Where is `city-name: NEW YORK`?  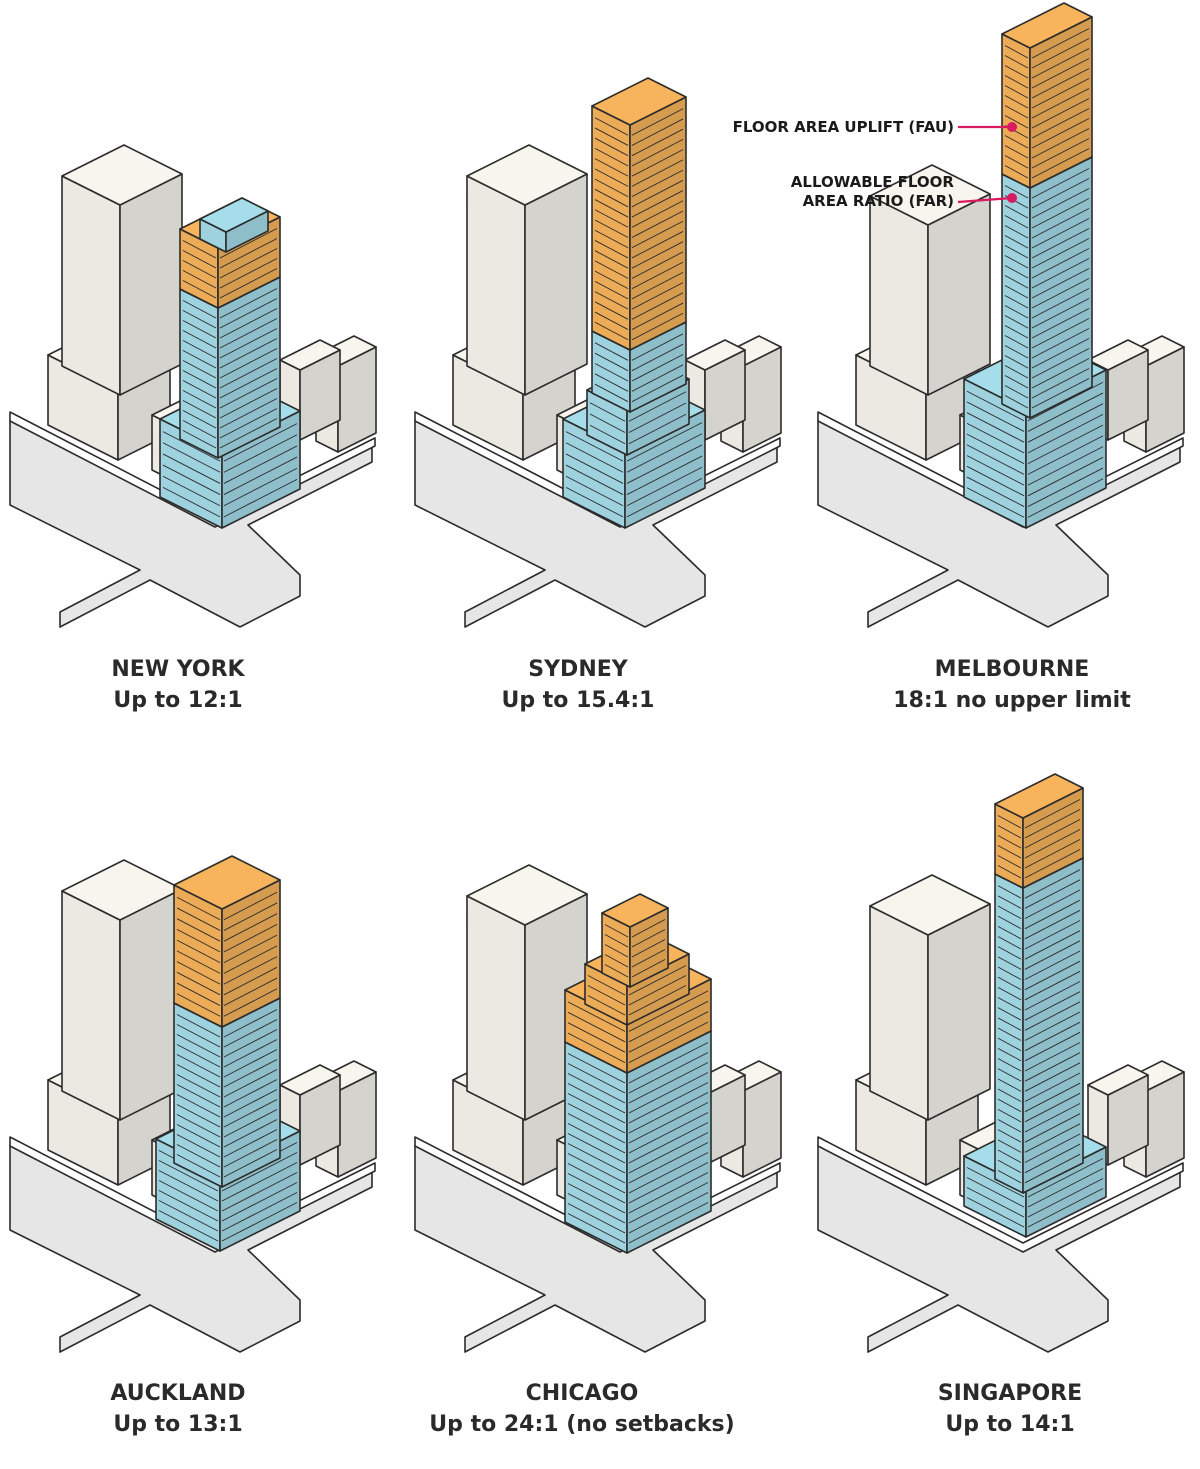
city-name: NEW YORK is located at coordinates (178, 669).